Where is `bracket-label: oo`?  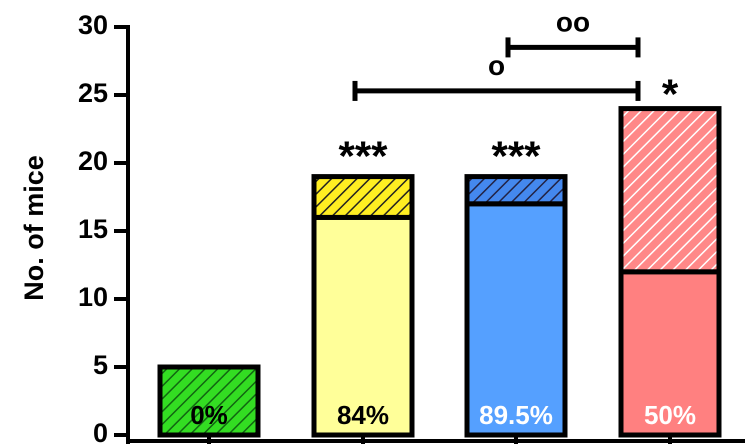 bracket-label: oo is located at coordinates (573, 21).